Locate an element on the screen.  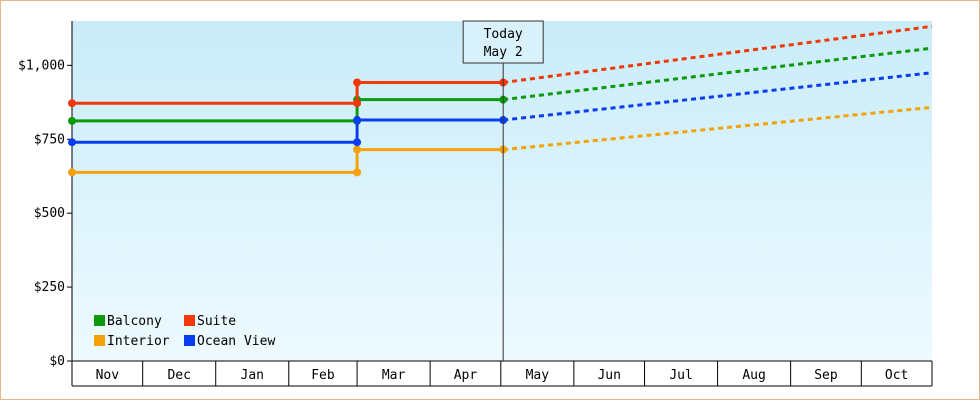
legend-label: Suite is located at coordinates (216, 321).